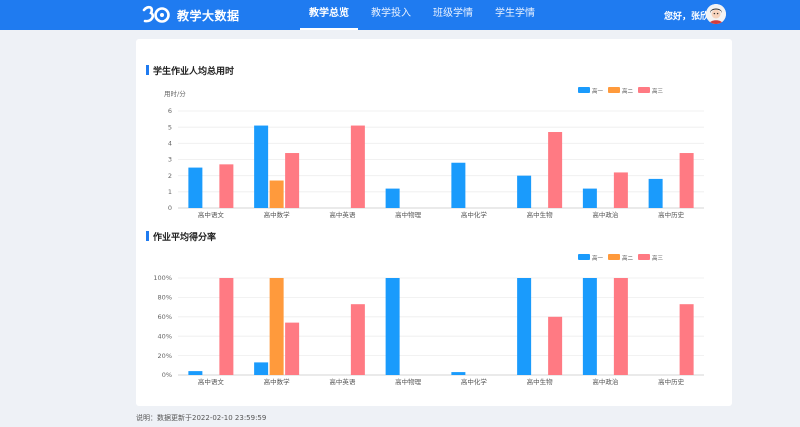 The width and height of the screenshot is (800, 427). What do you see at coordinates (170, 160) in the screenshot?
I see `y-tick-label: 3` at bounding box center [170, 160].